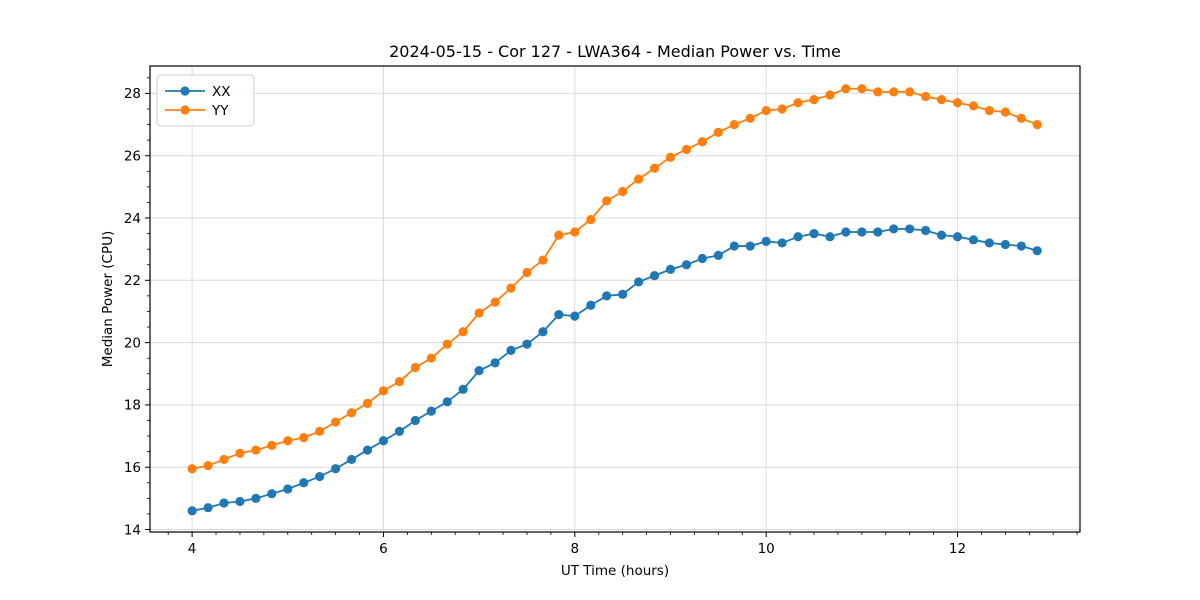  I want to click on x-tick-label: 12, so click(957, 549).